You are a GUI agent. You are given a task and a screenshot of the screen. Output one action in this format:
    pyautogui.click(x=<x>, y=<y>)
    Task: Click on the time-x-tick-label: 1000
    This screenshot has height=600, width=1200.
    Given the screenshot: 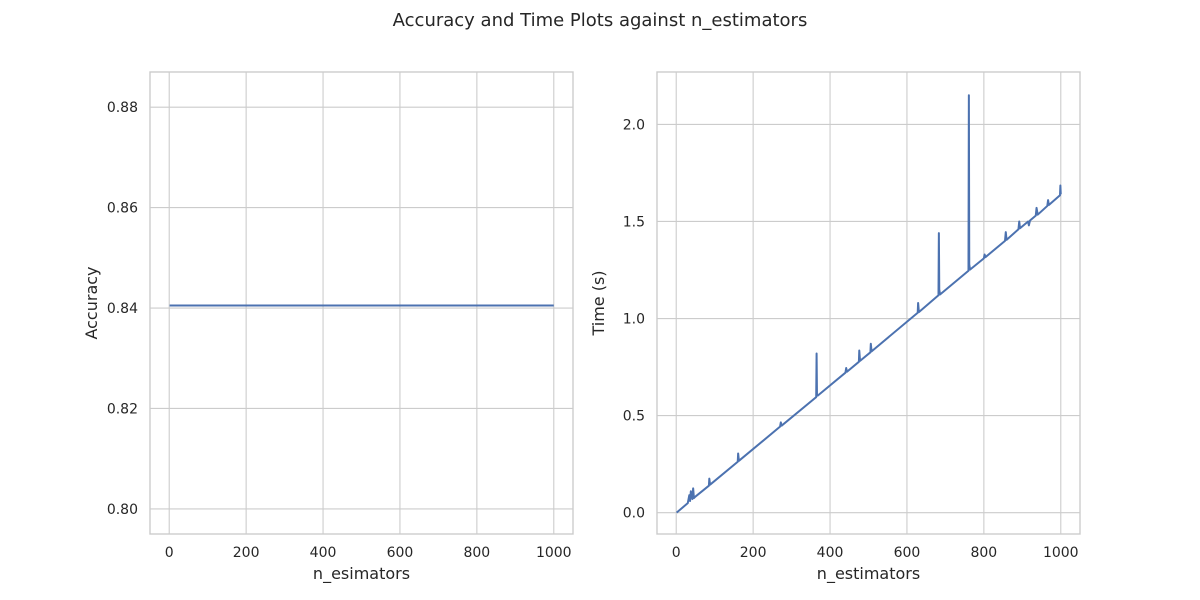 What is the action you would take?
    pyautogui.click(x=1061, y=553)
    